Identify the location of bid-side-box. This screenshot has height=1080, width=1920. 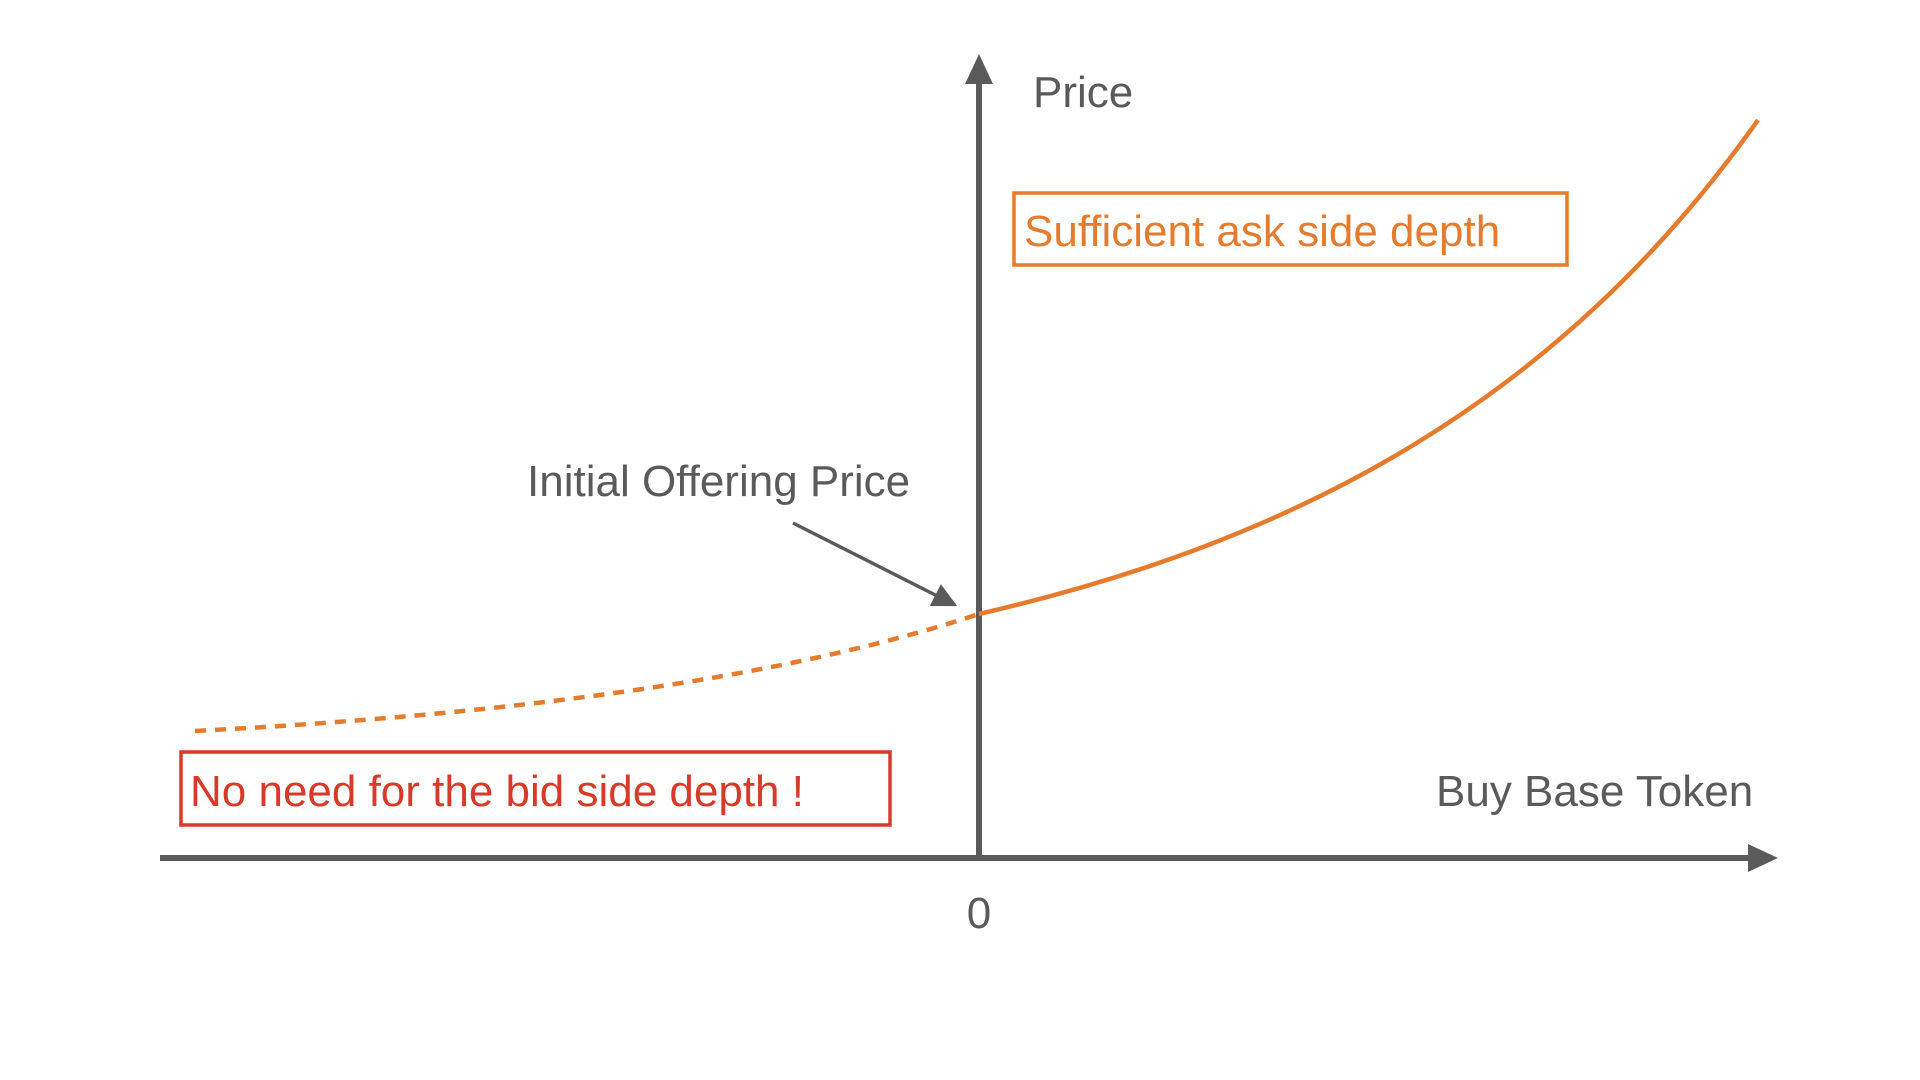
(535, 788).